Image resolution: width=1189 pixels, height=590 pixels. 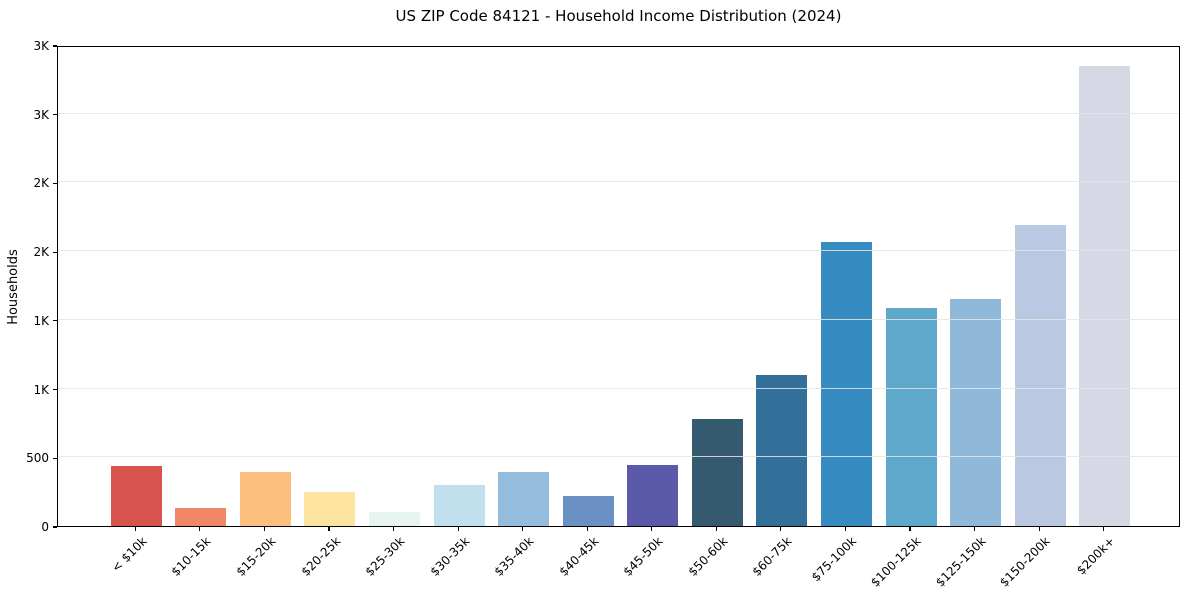 What do you see at coordinates (588, 510) in the screenshot?
I see `bar-40-45k` at bounding box center [588, 510].